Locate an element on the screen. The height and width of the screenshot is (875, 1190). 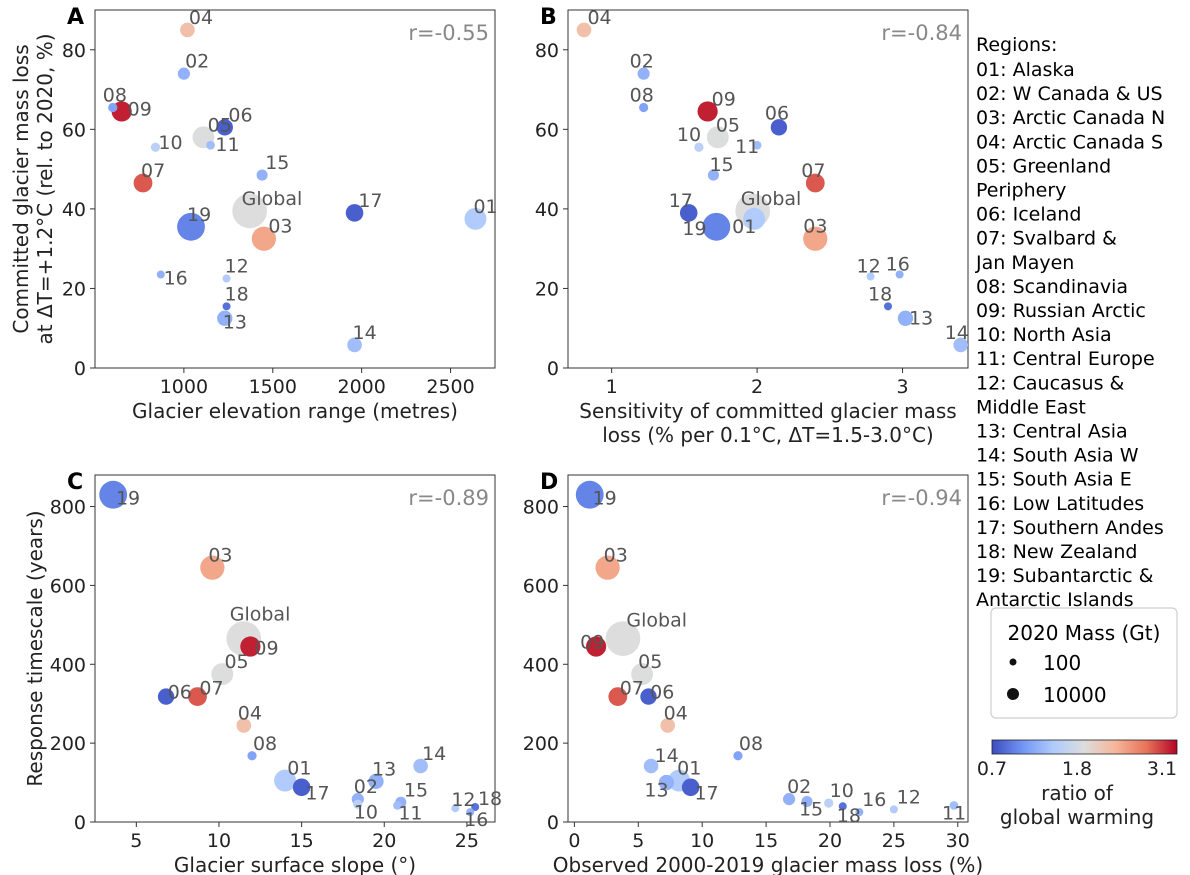
y-tick-label: 600 is located at coordinates (68, 586).